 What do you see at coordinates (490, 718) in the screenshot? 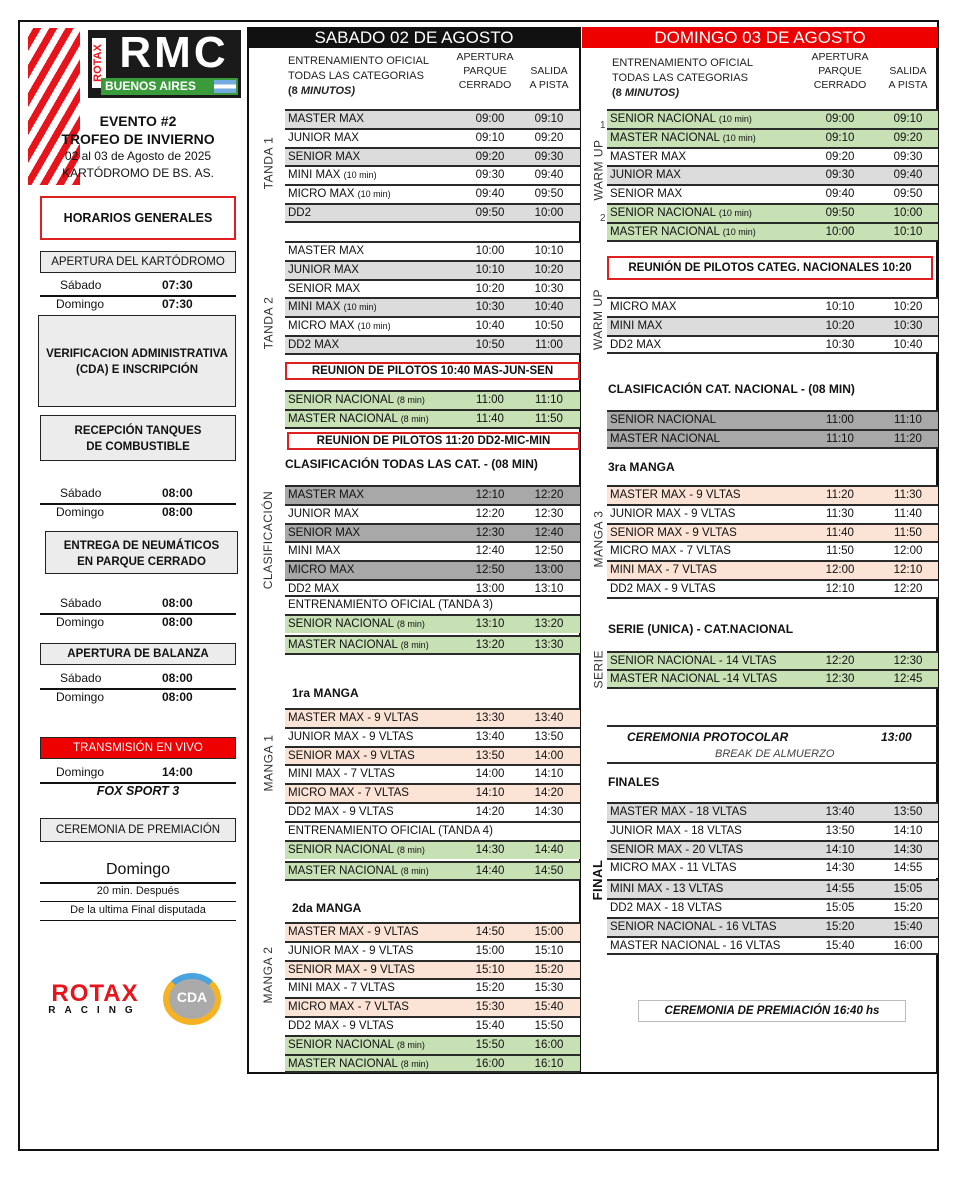
I see `apertura-time: 13:30` at bounding box center [490, 718].